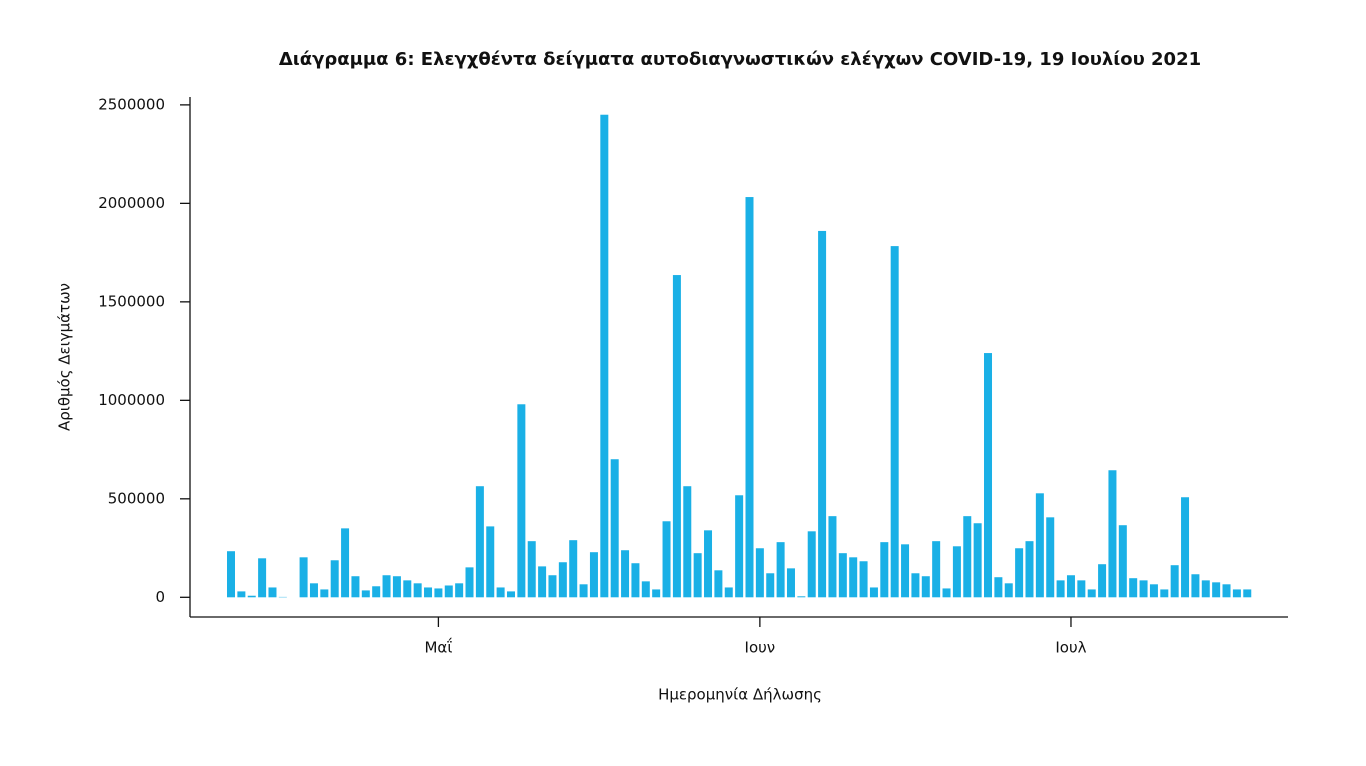 This screenshot has height=766, width=1366. Describe the element at coordinates (160, 597) in the screenshot. I see `y-tick-label: 0` at that location.